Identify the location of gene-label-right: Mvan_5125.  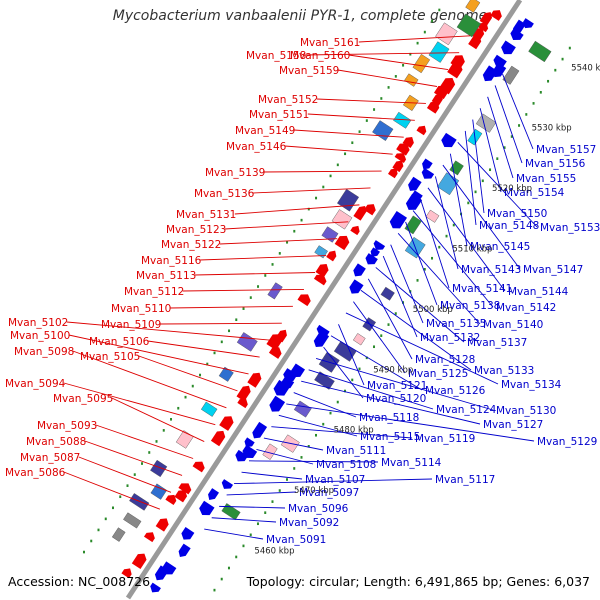
(438, 374).